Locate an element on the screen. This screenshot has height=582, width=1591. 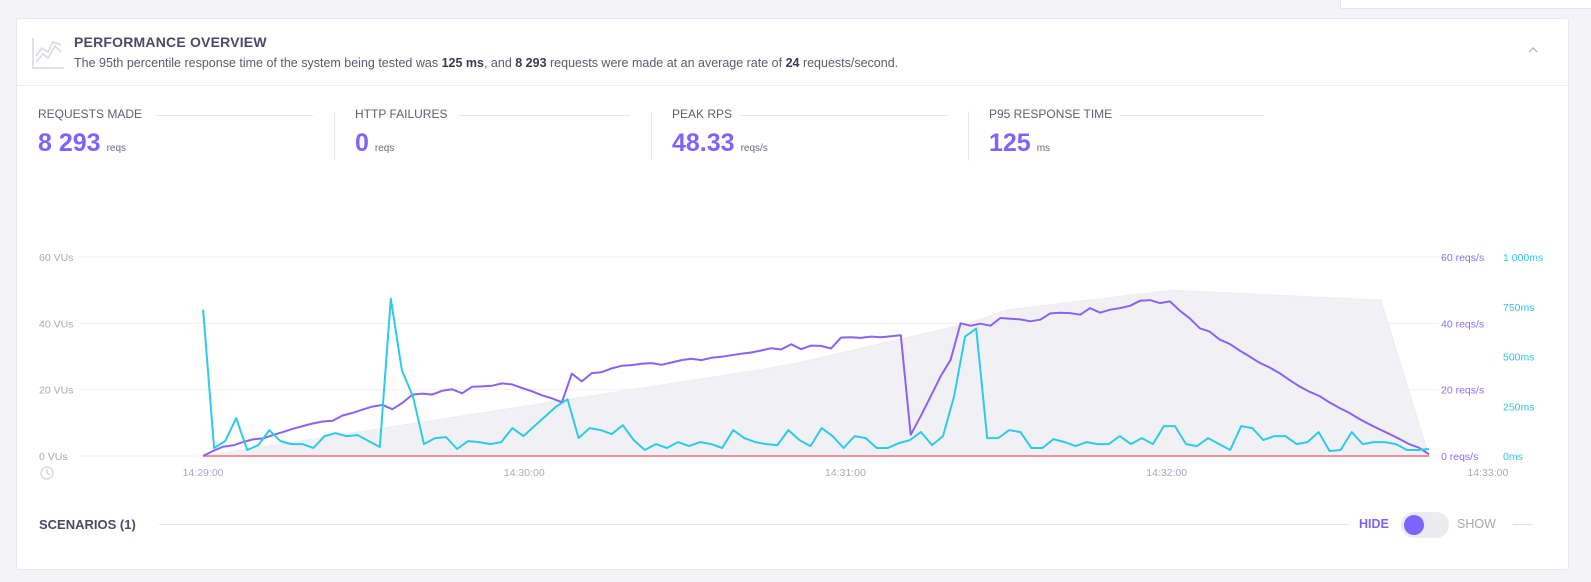
stat-number: 48.33 is located at coordinates (703, 143).